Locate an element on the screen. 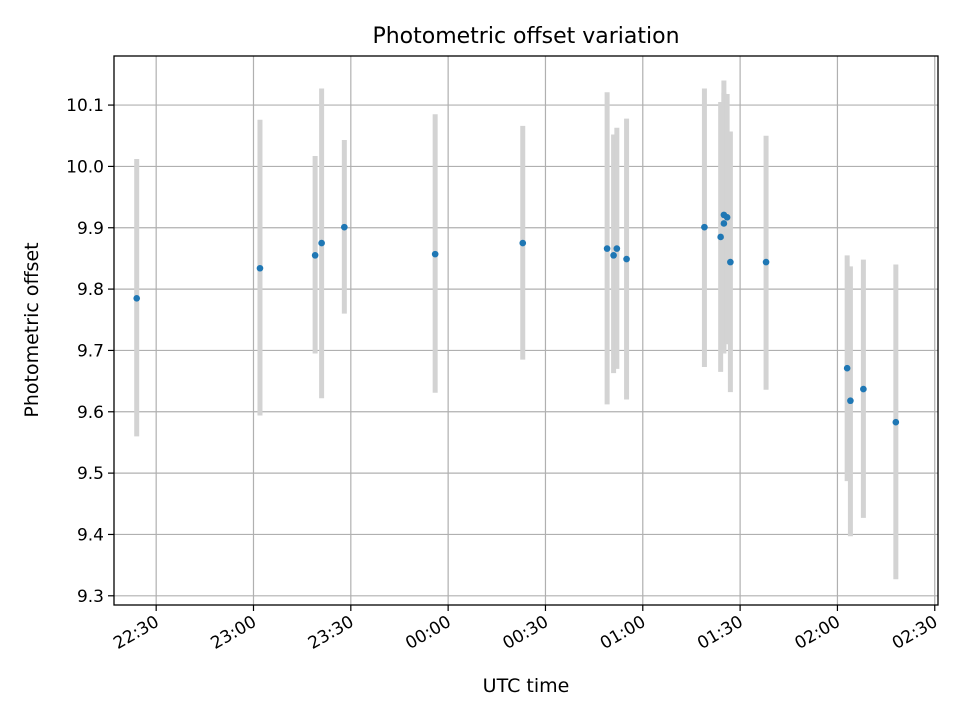  y-tick-label: 9.3 is located at coordinates (90, 597).